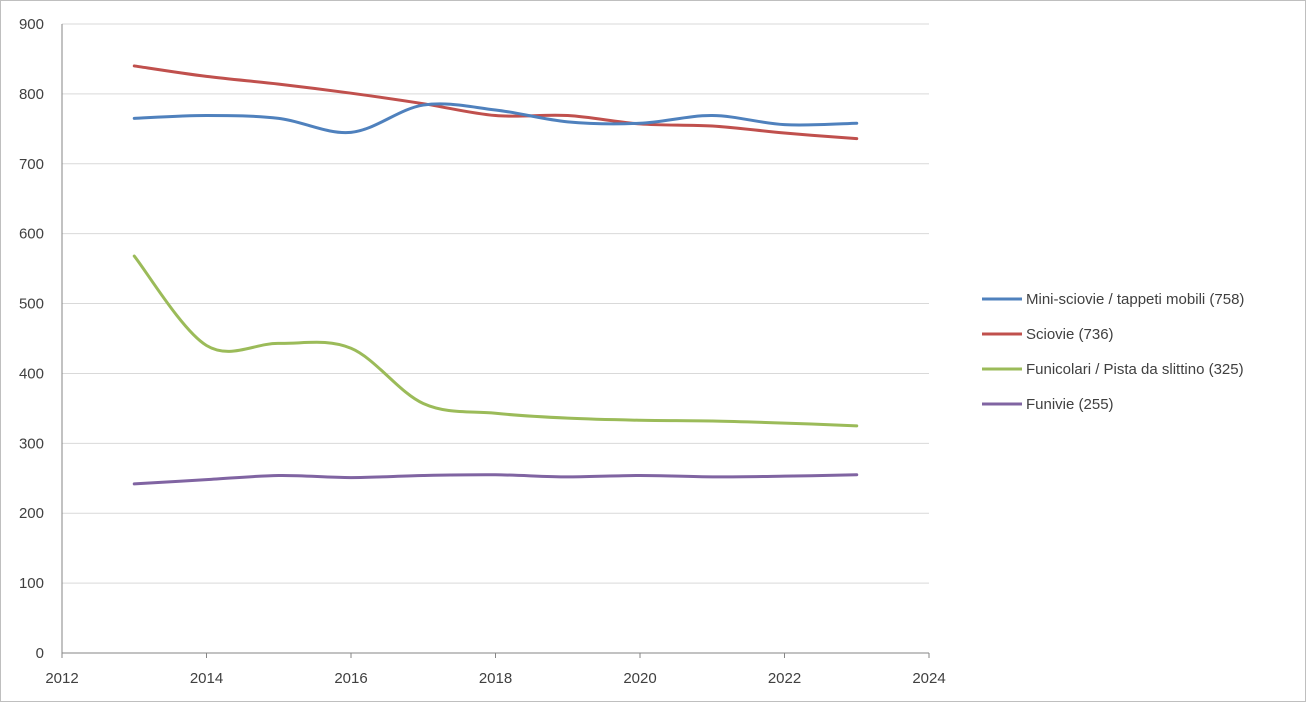 Image resolution: width=1306 pixels, height=706 pixels. Describe the element at coordinates (31, 513) in the screenshot. I see `y-tick-label: 200` at that location.